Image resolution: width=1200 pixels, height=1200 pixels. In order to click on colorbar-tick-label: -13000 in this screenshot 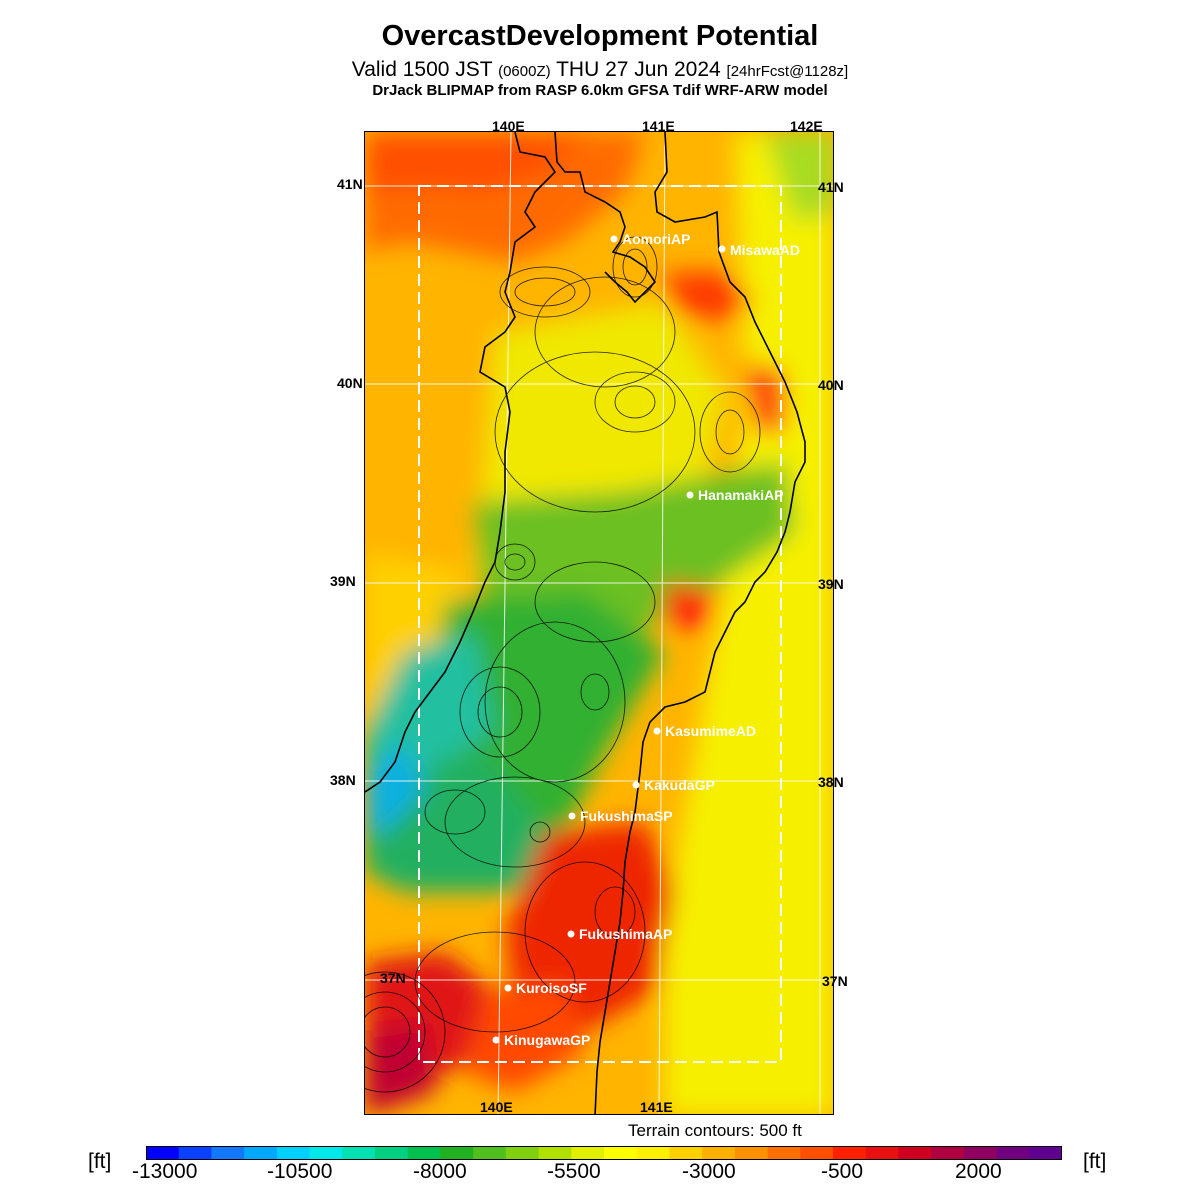, I will do `click(165, 1171)`.